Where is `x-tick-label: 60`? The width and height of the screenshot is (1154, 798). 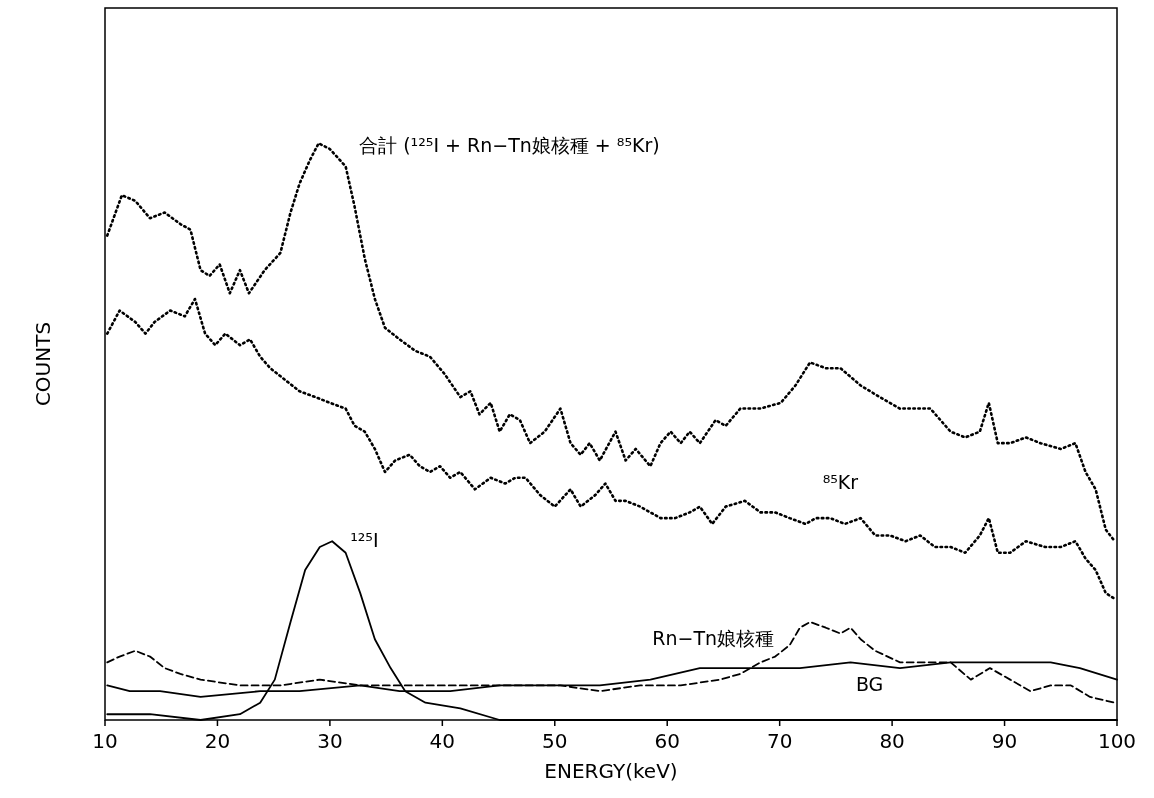 x-tick-label: 60 is located at coordinates (667, 741).